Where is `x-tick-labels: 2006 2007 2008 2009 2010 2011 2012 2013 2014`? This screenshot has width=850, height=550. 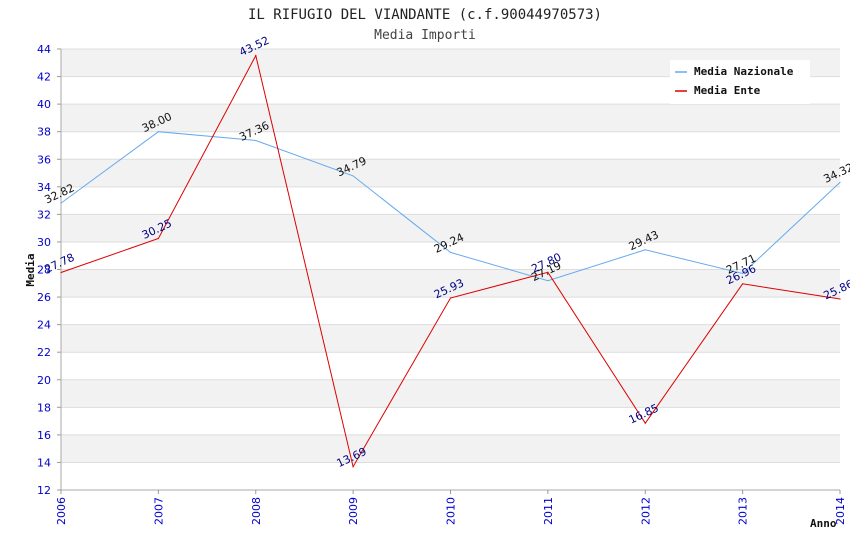
x-tick-labels: 2006 2007 2008 2009 2010 2011 2012 2013 2014 is located at coordinates (451, 511).